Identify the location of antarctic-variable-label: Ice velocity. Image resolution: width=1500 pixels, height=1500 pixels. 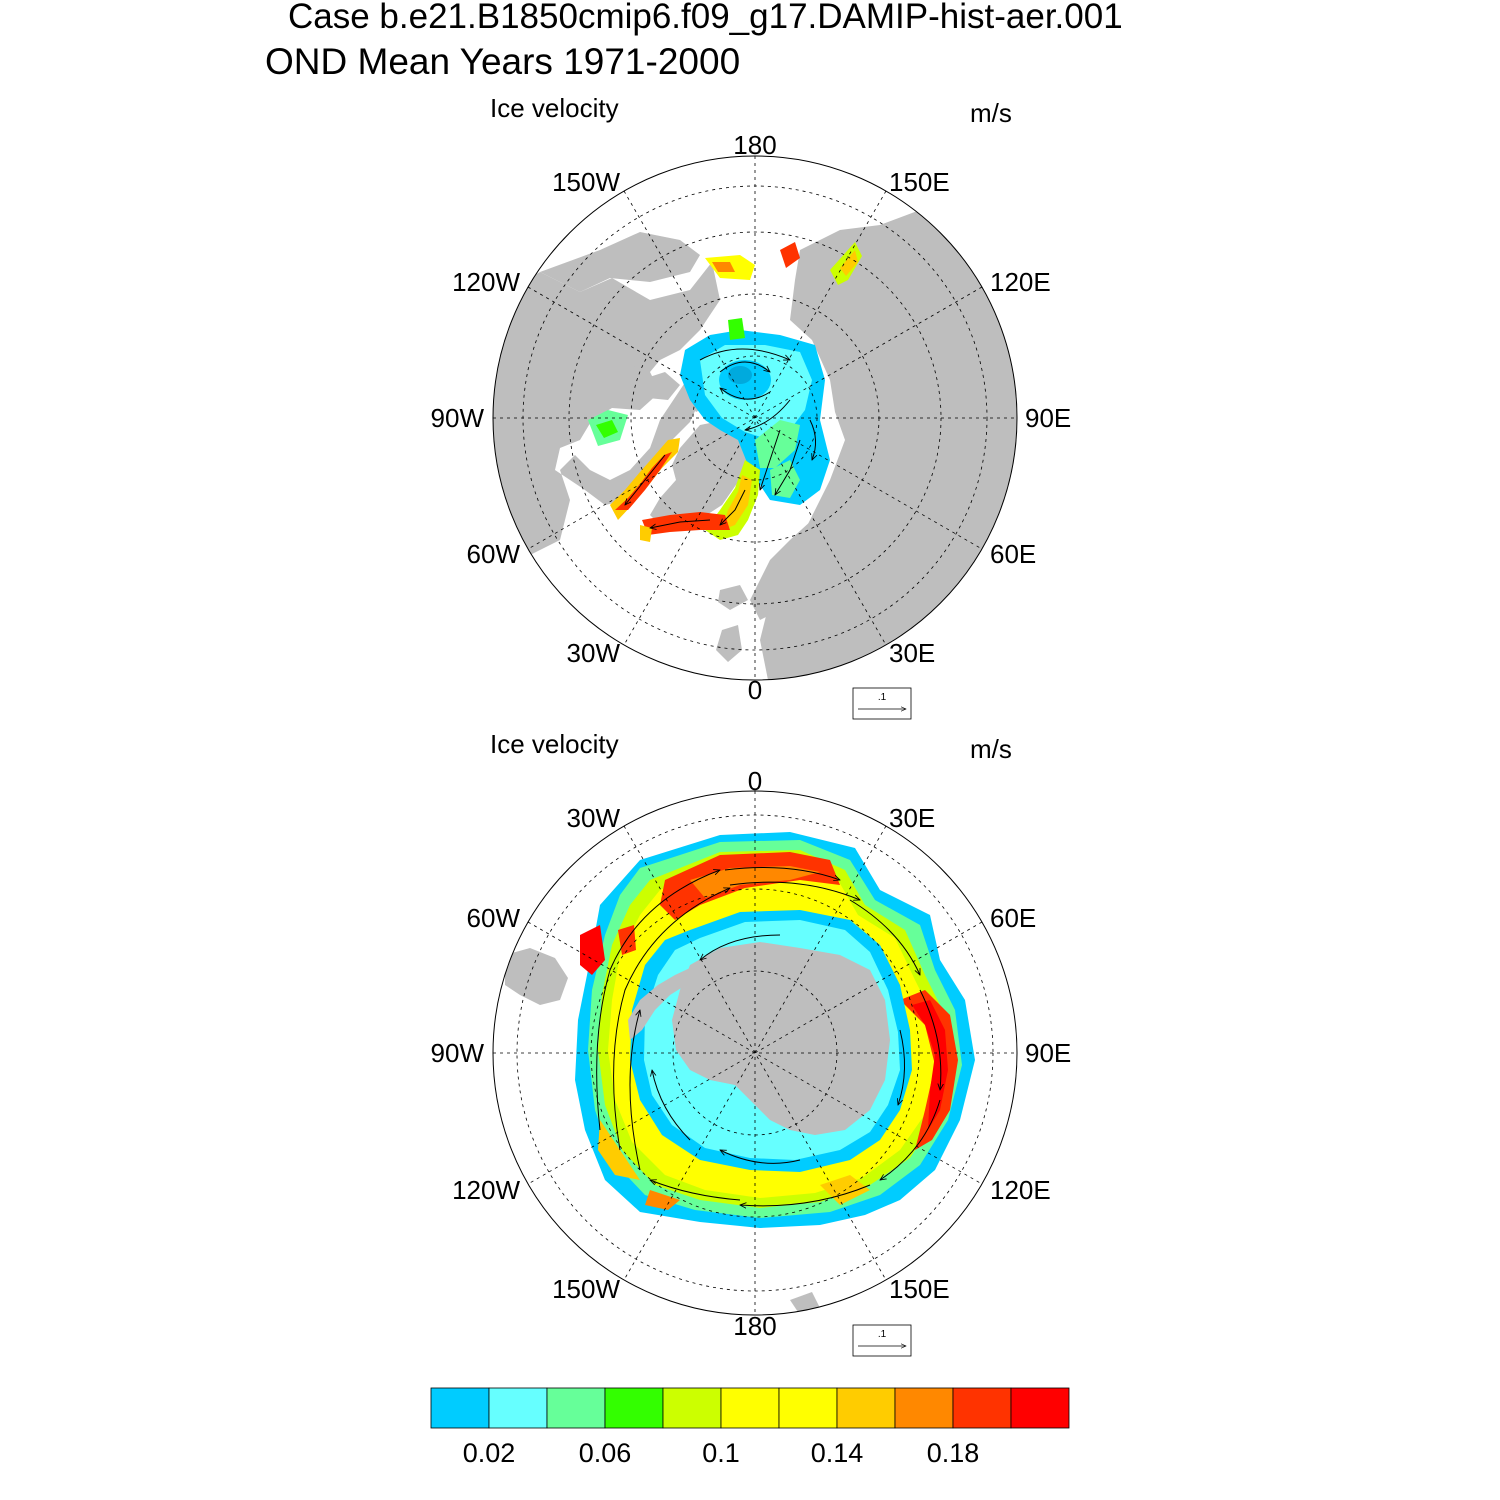
(554, 744).